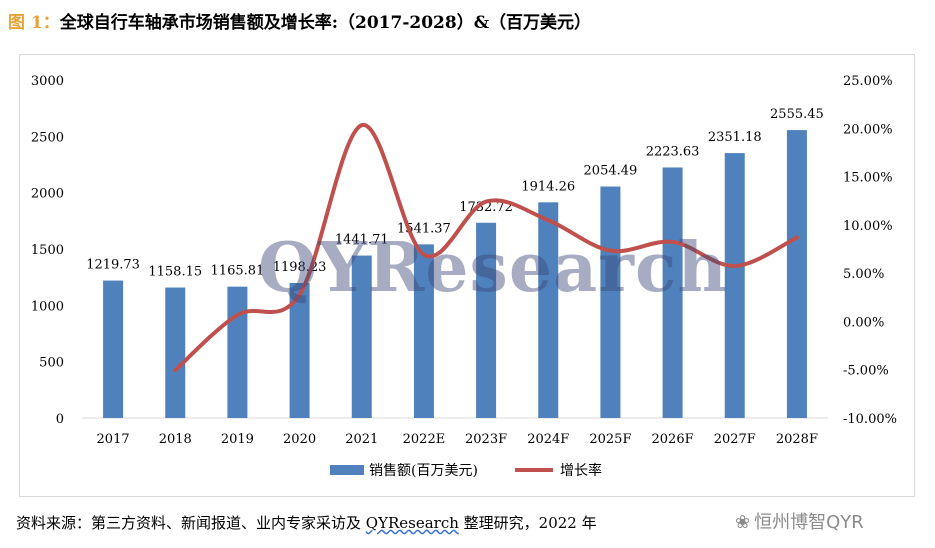 This screenshot has width=935, height=548. Describe the element at coordinates (113, 439) in the screenshot. I see `x-tick-label: 2017` at that location.